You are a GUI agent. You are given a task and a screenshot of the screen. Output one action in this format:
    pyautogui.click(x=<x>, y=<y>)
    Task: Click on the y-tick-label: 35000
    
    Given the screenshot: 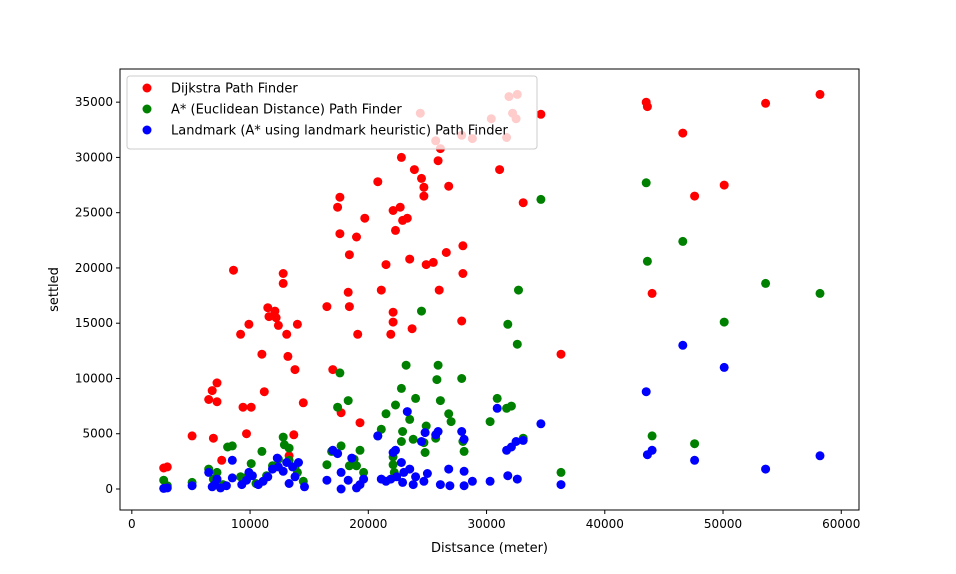 What is the action you would take?
    pyautogui.click(x=94, y=102)
    